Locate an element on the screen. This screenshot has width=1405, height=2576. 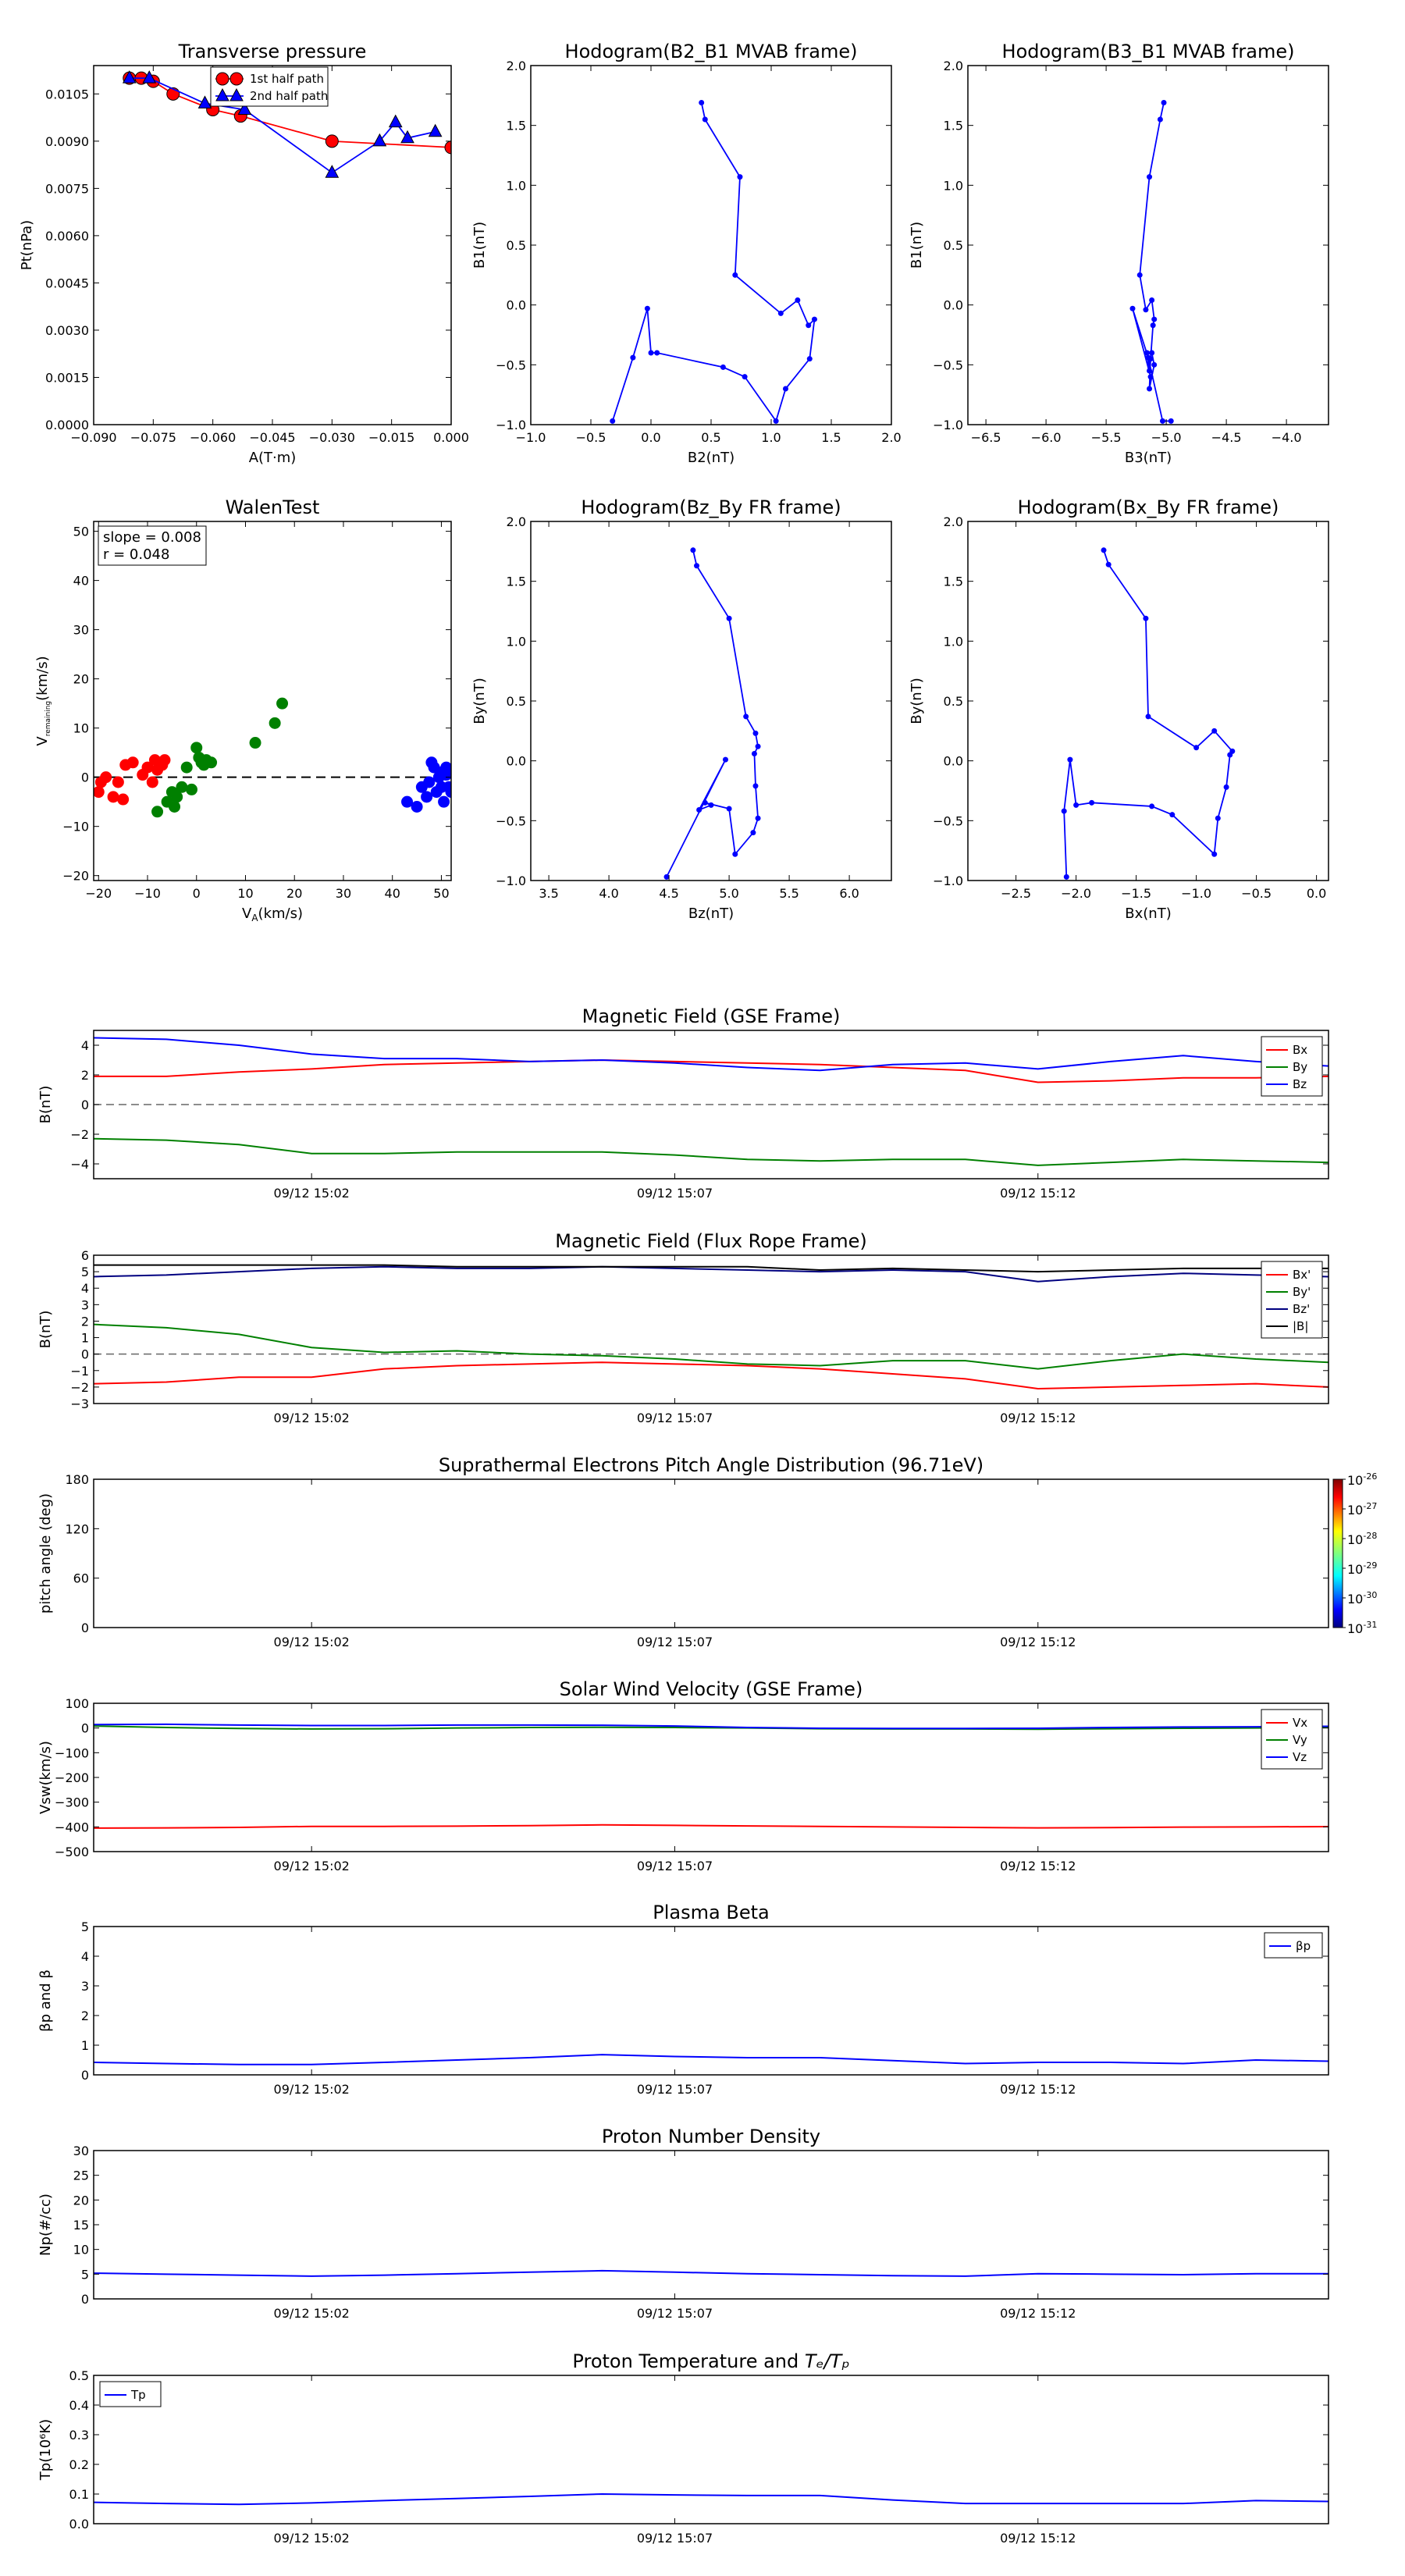
legend-label: |B| is located at coordinates (1300, 1326).